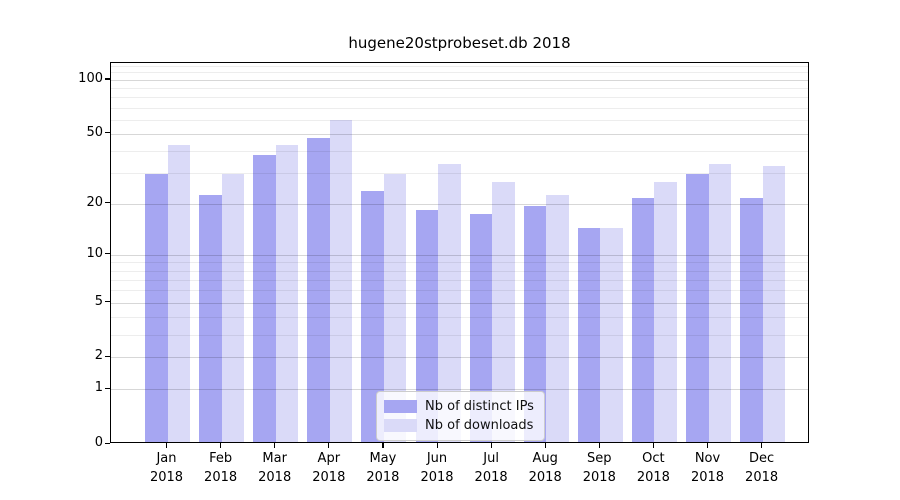 This screenshot has height=500, width=900. I want to click on x-tick-label-nov: Nov 2018, so click(707, 468).